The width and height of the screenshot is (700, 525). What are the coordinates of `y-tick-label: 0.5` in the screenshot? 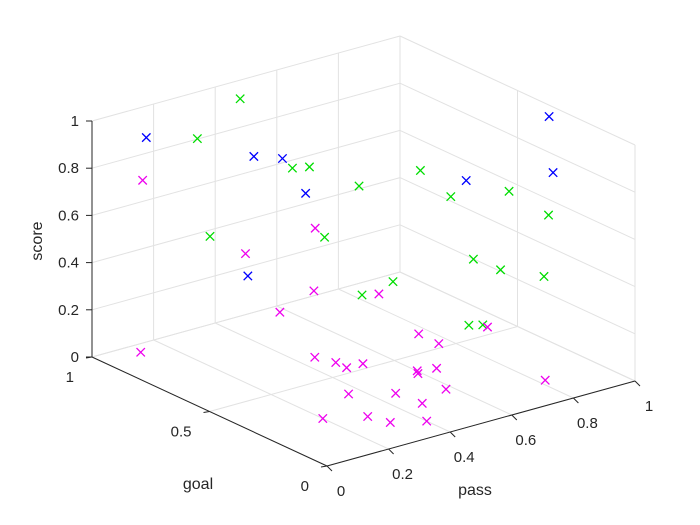 It's located at (181, 432).